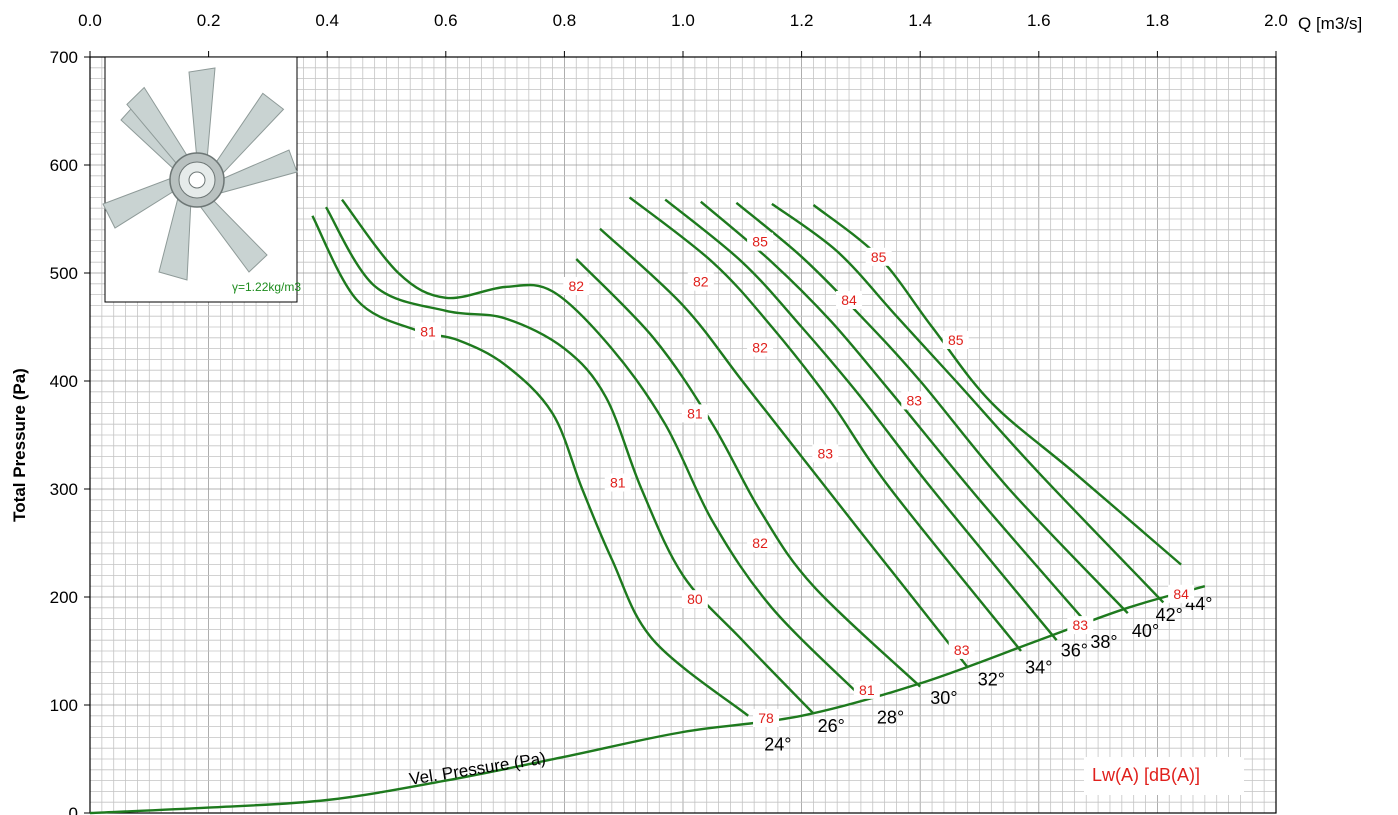 The width and height of the screenshot is (1398, 815). I want to click on sound-level-label: 80, so click(695, 599).